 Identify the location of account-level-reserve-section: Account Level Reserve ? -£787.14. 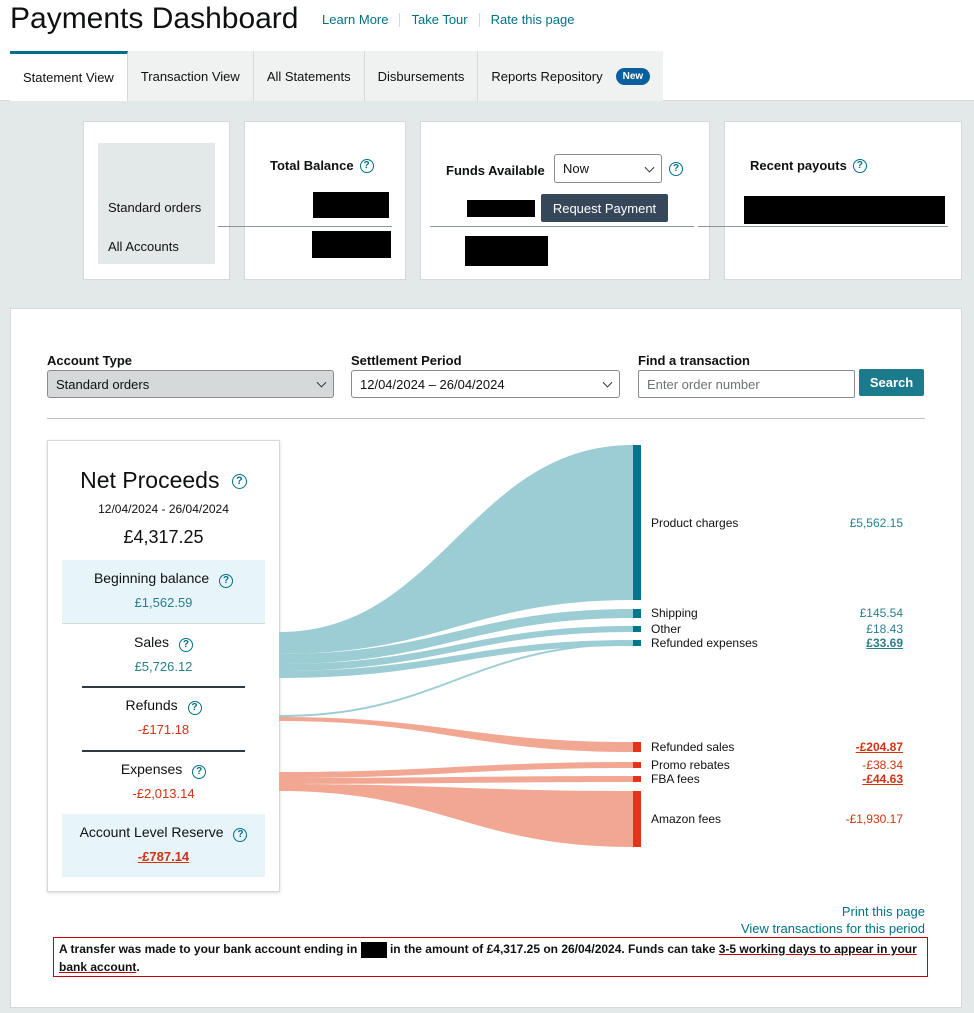
(163, 845).